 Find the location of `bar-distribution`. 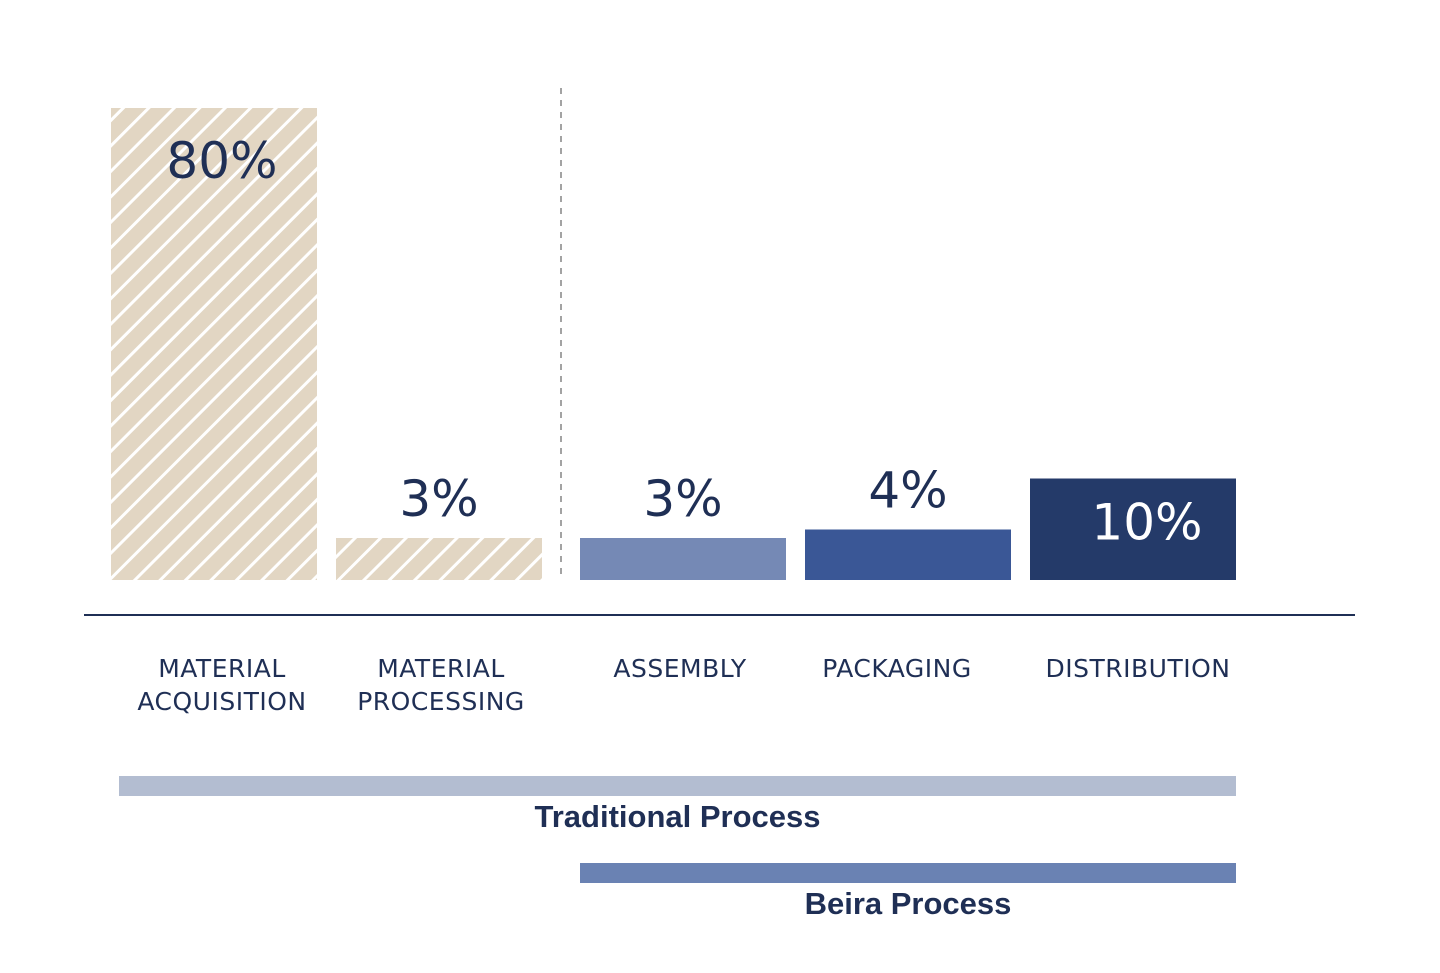

bar-distribution is located at coordinates (1133, 529).